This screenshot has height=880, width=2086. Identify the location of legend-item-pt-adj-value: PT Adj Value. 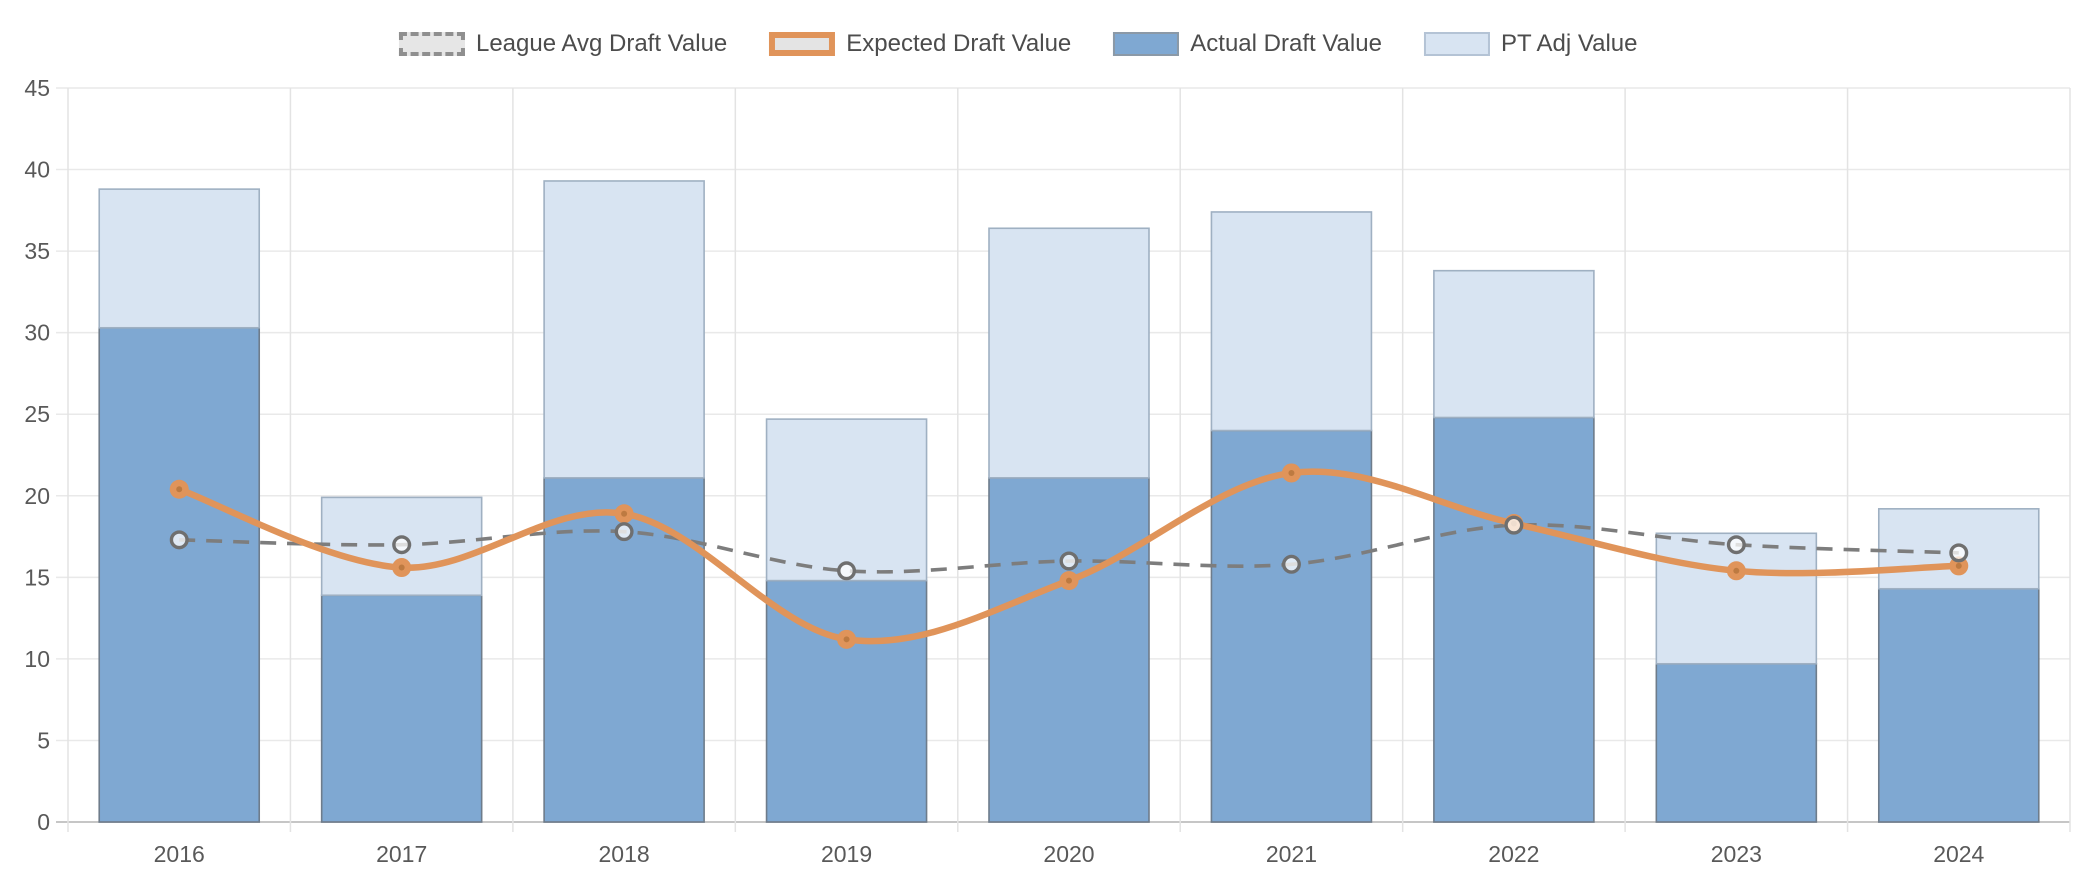
(1530, 44).